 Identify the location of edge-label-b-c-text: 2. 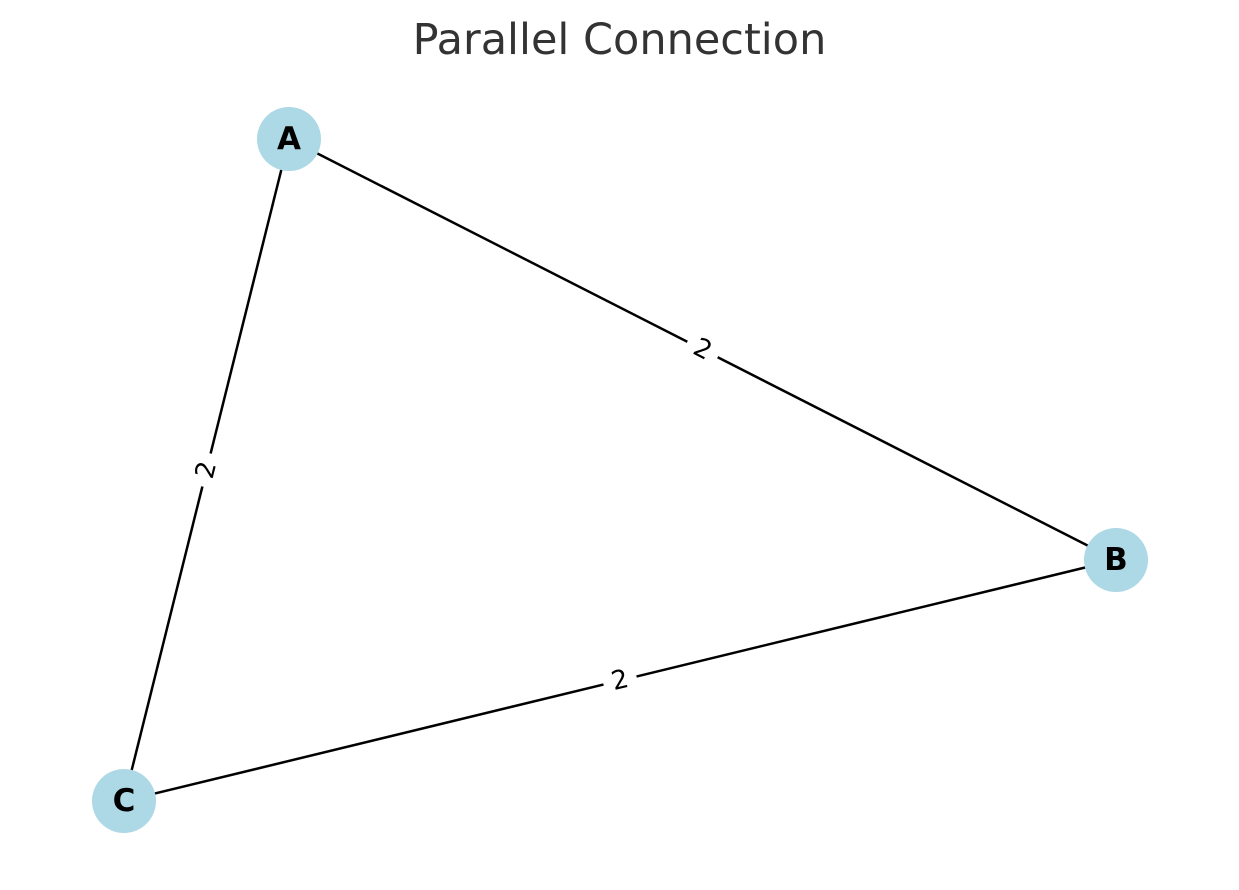
(619, 680).